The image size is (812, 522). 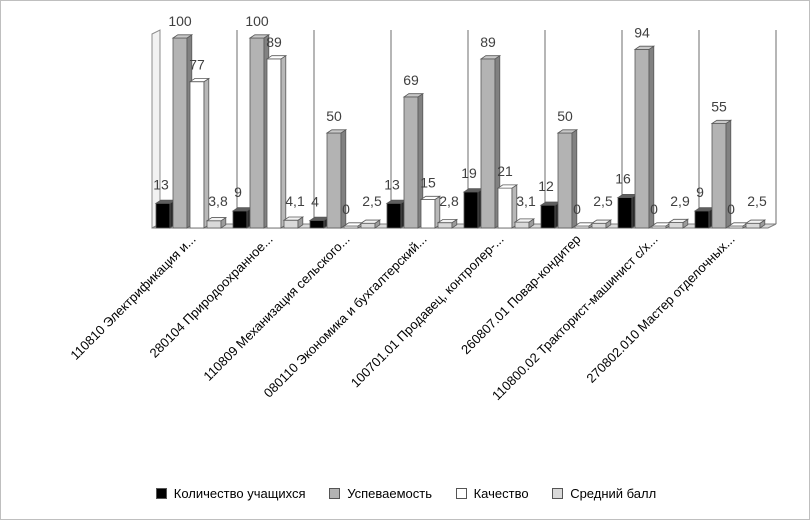 What do you see at coordinates (642, 32) in the screenshot?
I see `data-label: 94` at bounding box center [642, 32].